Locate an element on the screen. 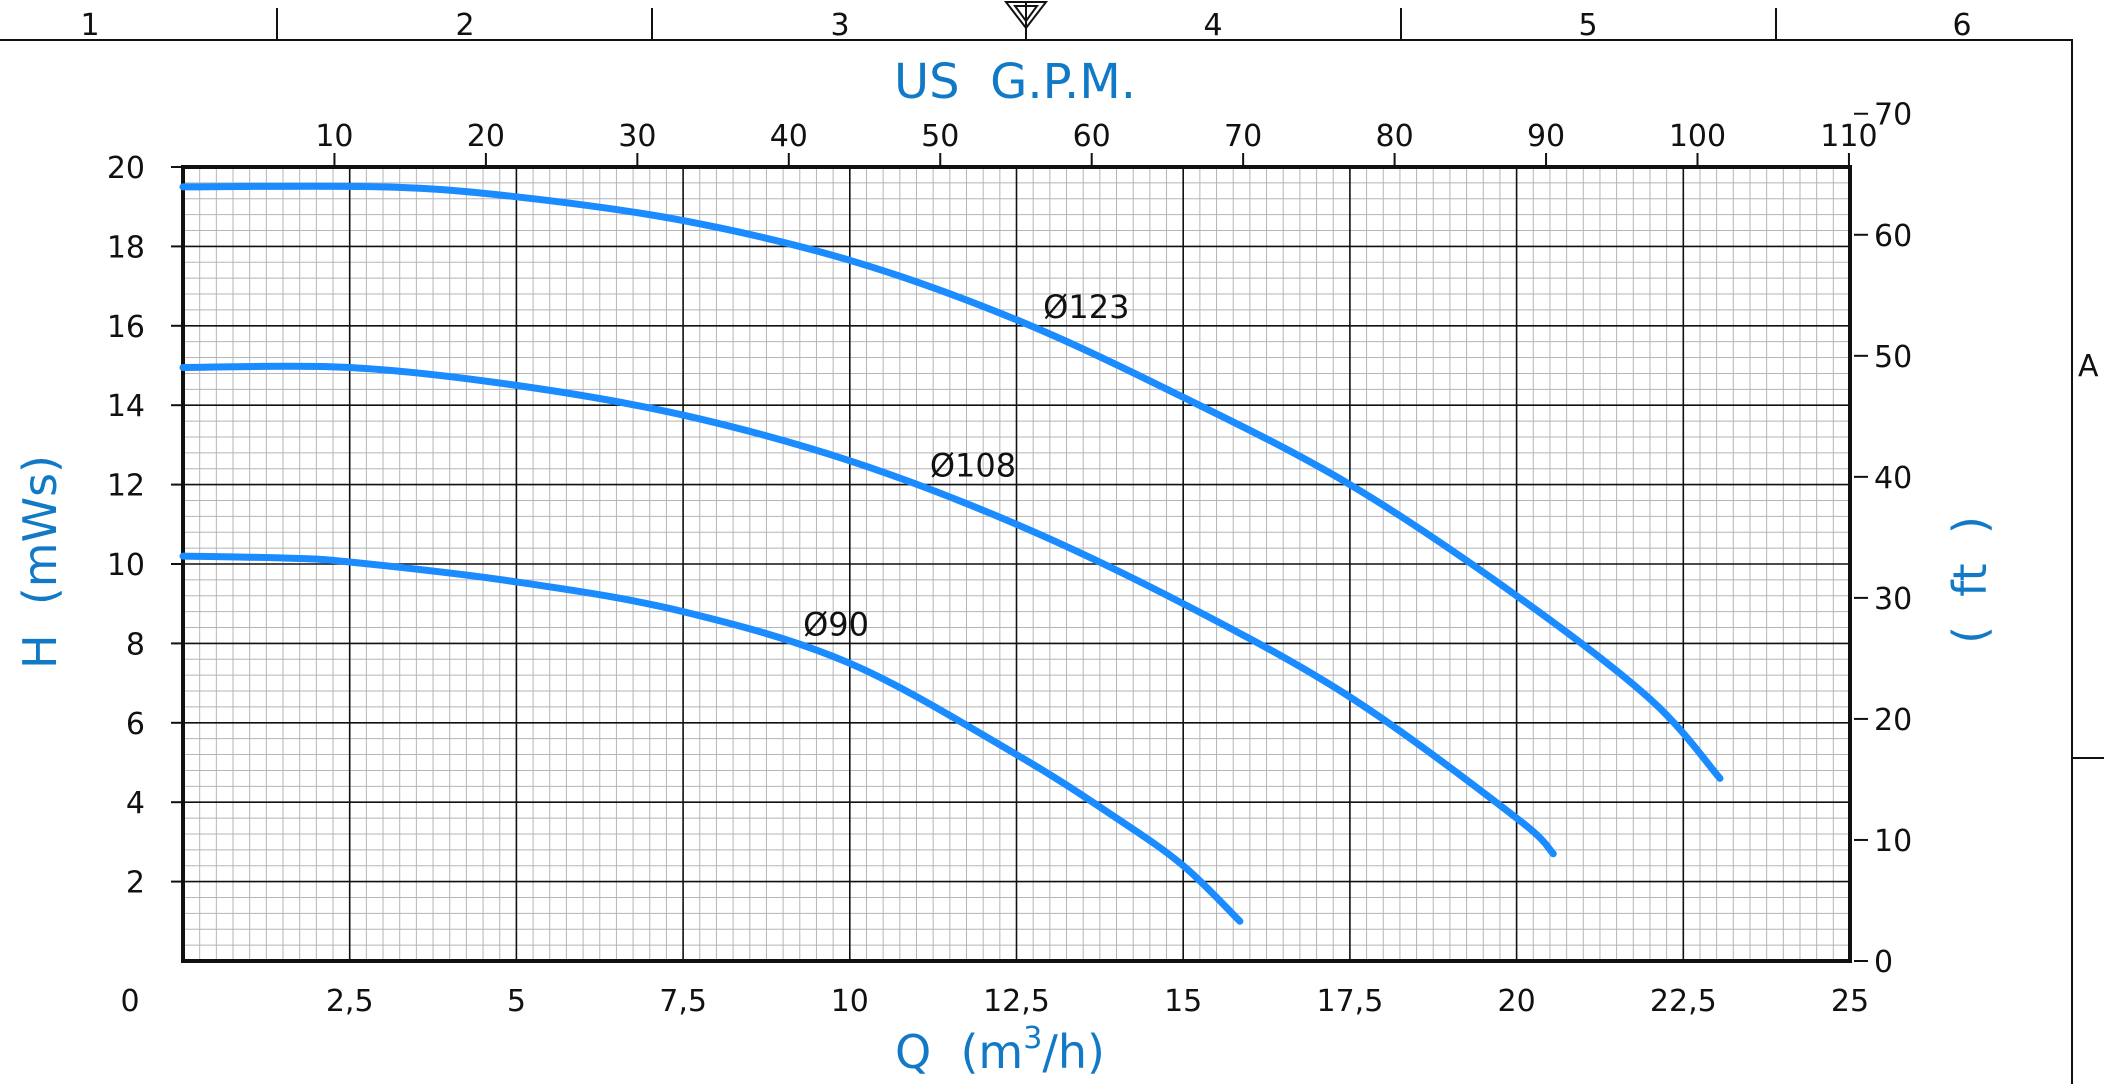 This screenshot has width=2104, height=1084. x-tick-label: 22,5 is located at coordinates (1683, 1001).